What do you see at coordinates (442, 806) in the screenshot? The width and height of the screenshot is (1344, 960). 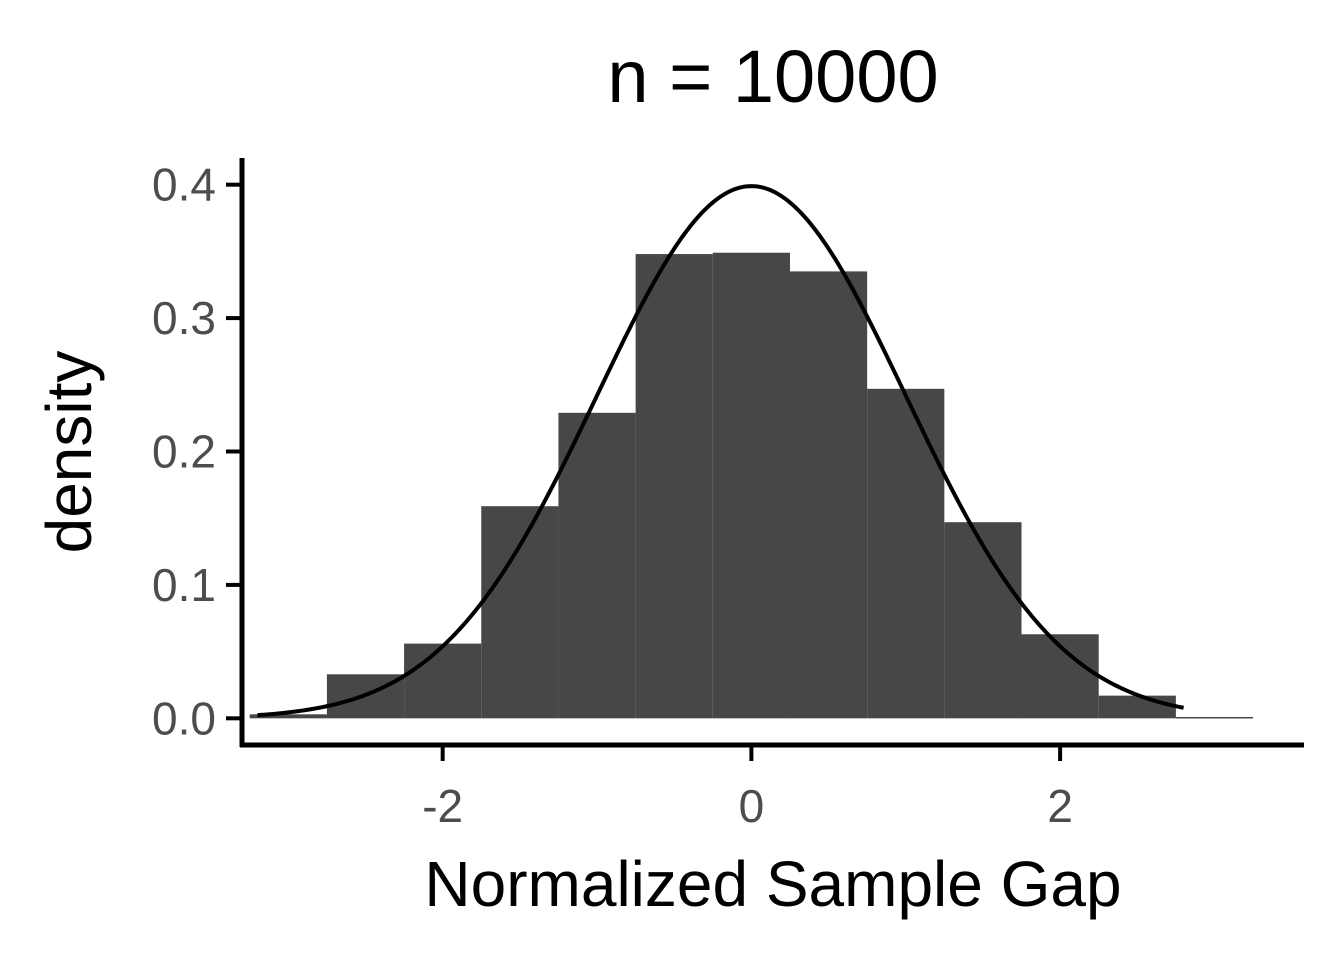 I see `x-tick-label: -2` at bounding box center [442, 806].